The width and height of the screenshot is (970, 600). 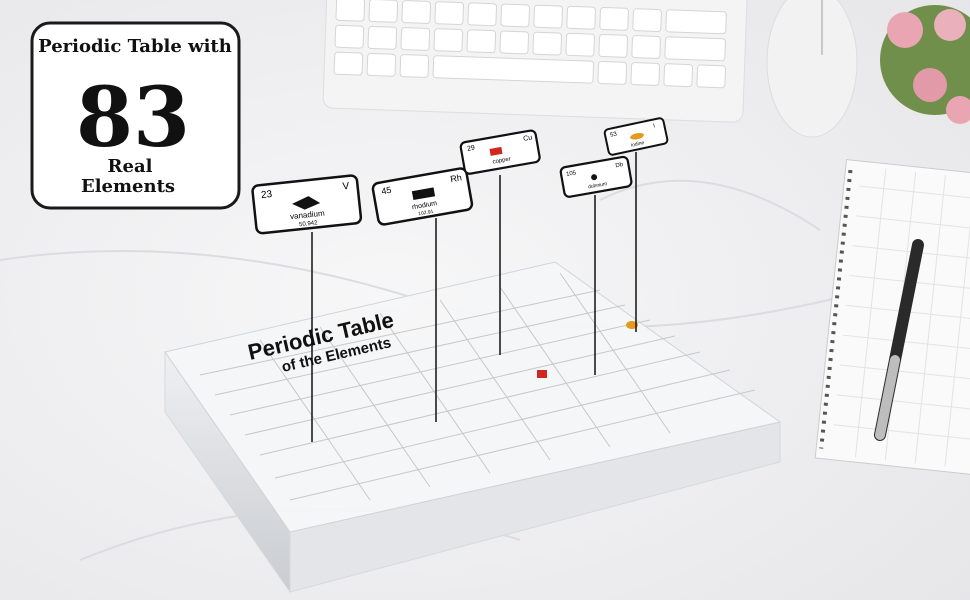 I want to click on badge-line3: Elements, so click(x=128, y=186).